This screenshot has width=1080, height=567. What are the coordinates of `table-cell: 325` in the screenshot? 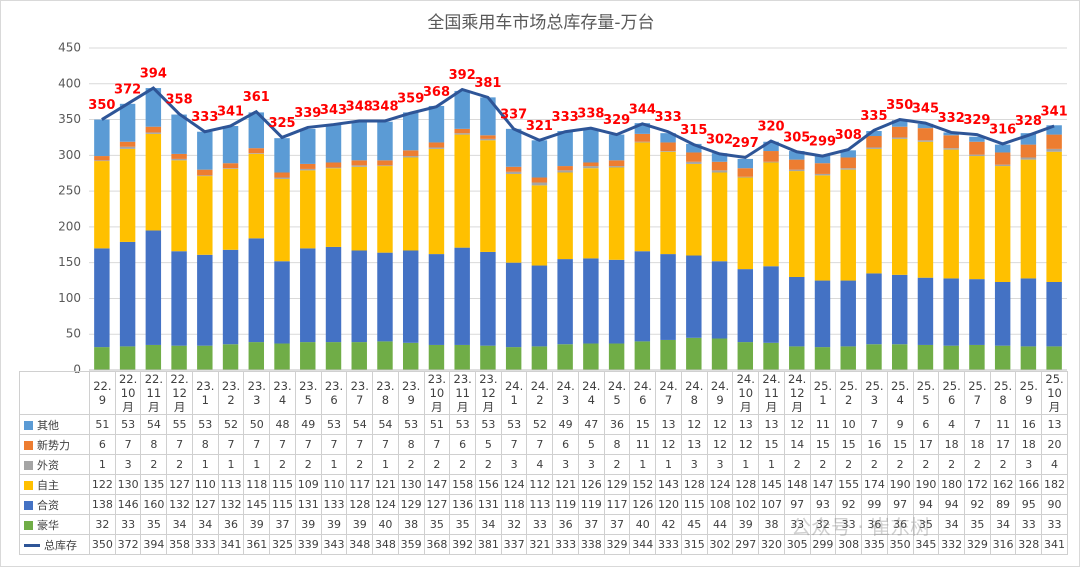 It's located at (282, 544).